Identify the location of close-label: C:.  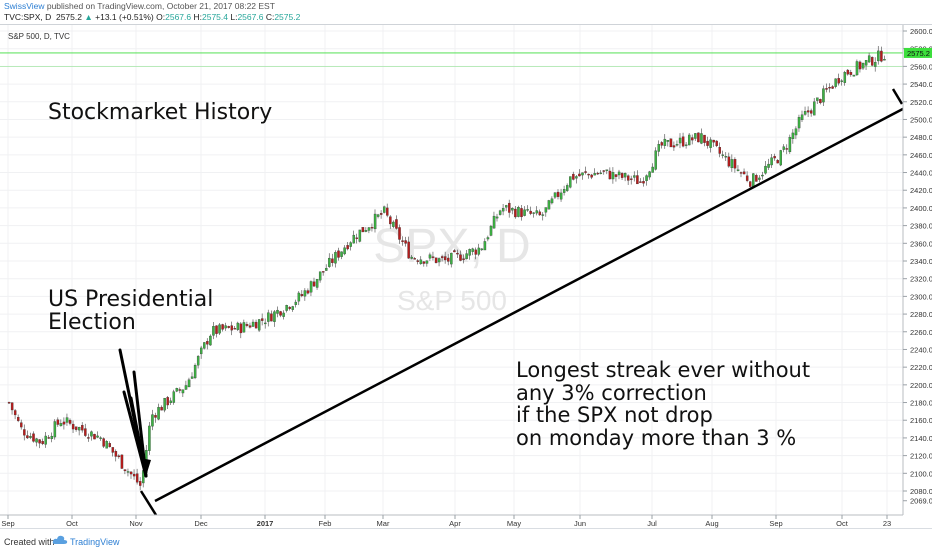
(270, 17).